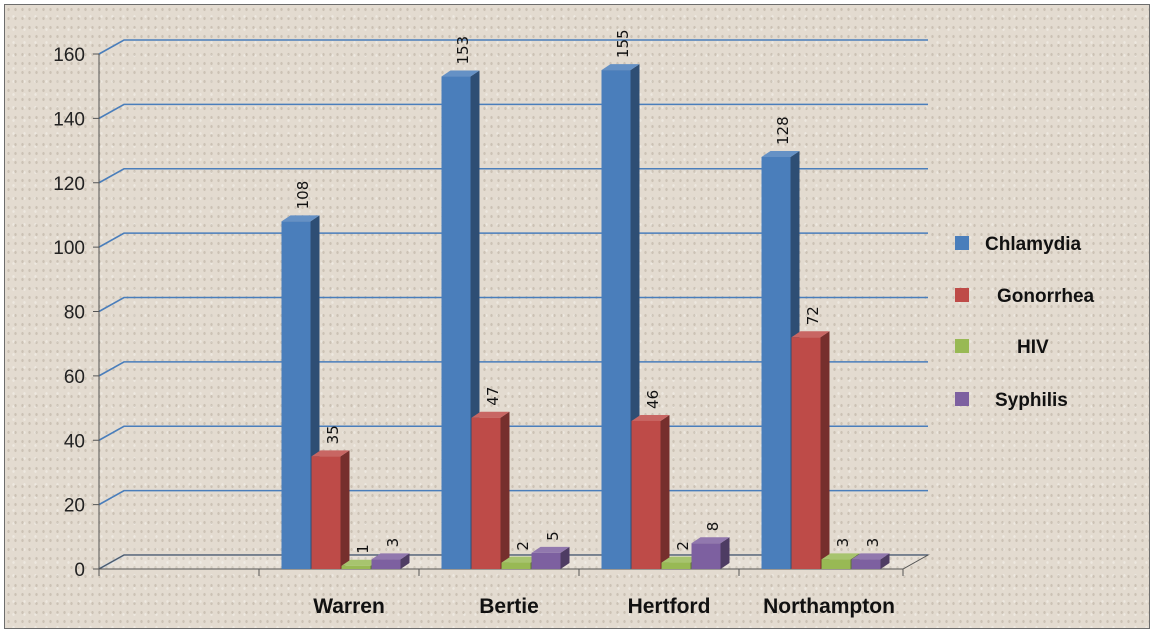  What do you see at coordinates (604, 606) in the screenshot?
I see `x-axis-categories: Warren Bertie Hertford Northampton` at bounding box center [604, 606].